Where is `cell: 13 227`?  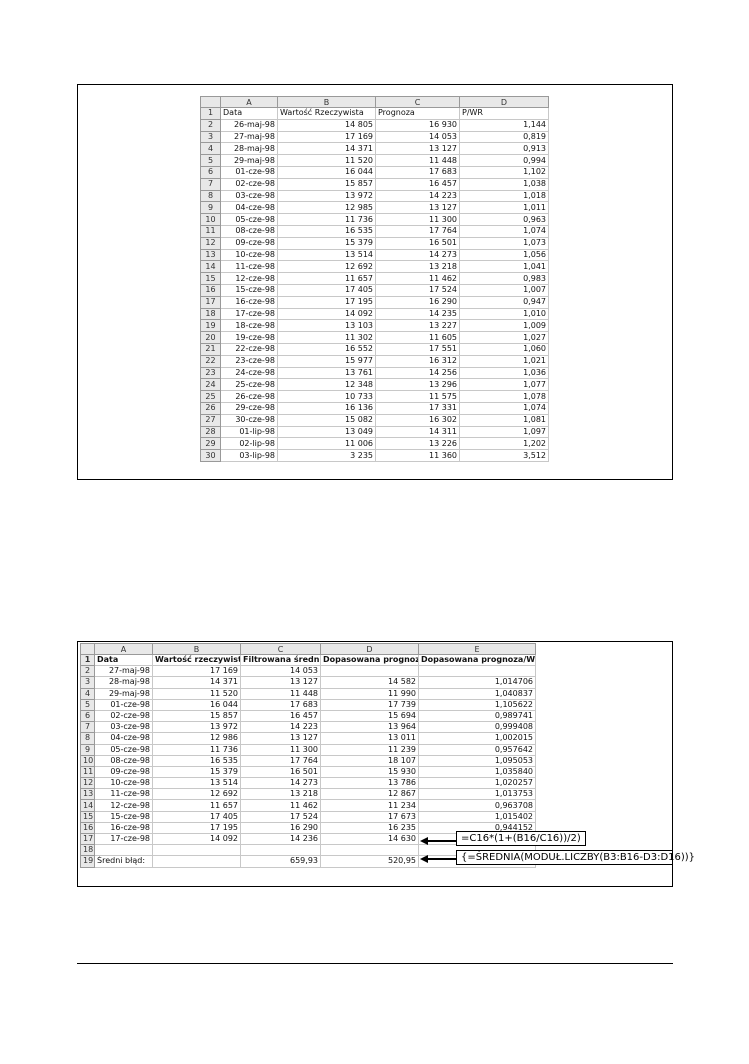 cell: 13 227 is located at coordinates (417, 326).